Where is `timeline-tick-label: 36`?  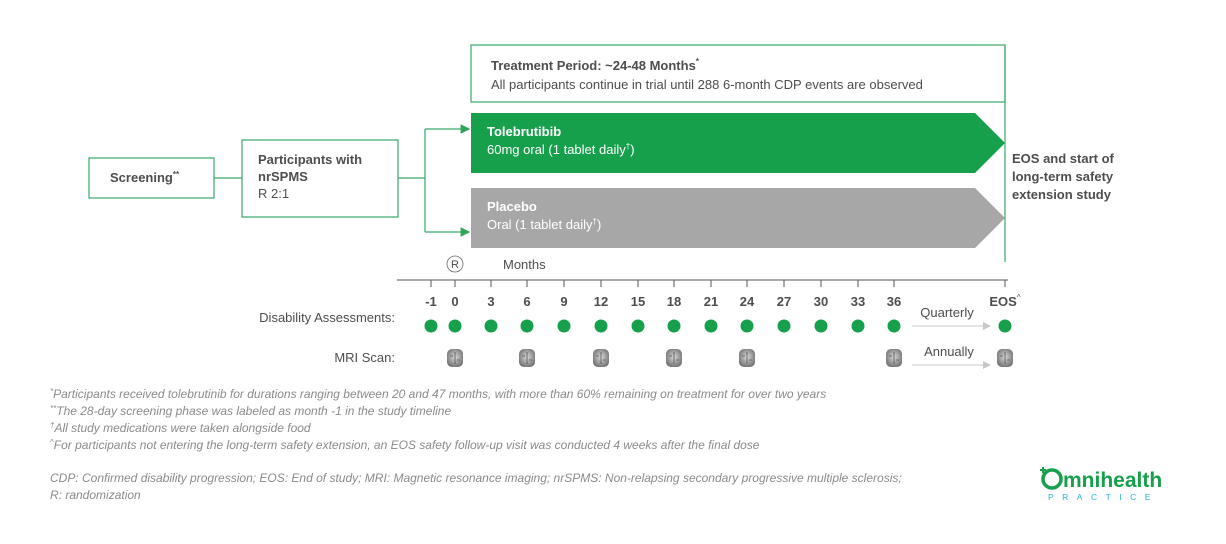
timeline-tick-label: 36 is located at coordinates (894, 301).